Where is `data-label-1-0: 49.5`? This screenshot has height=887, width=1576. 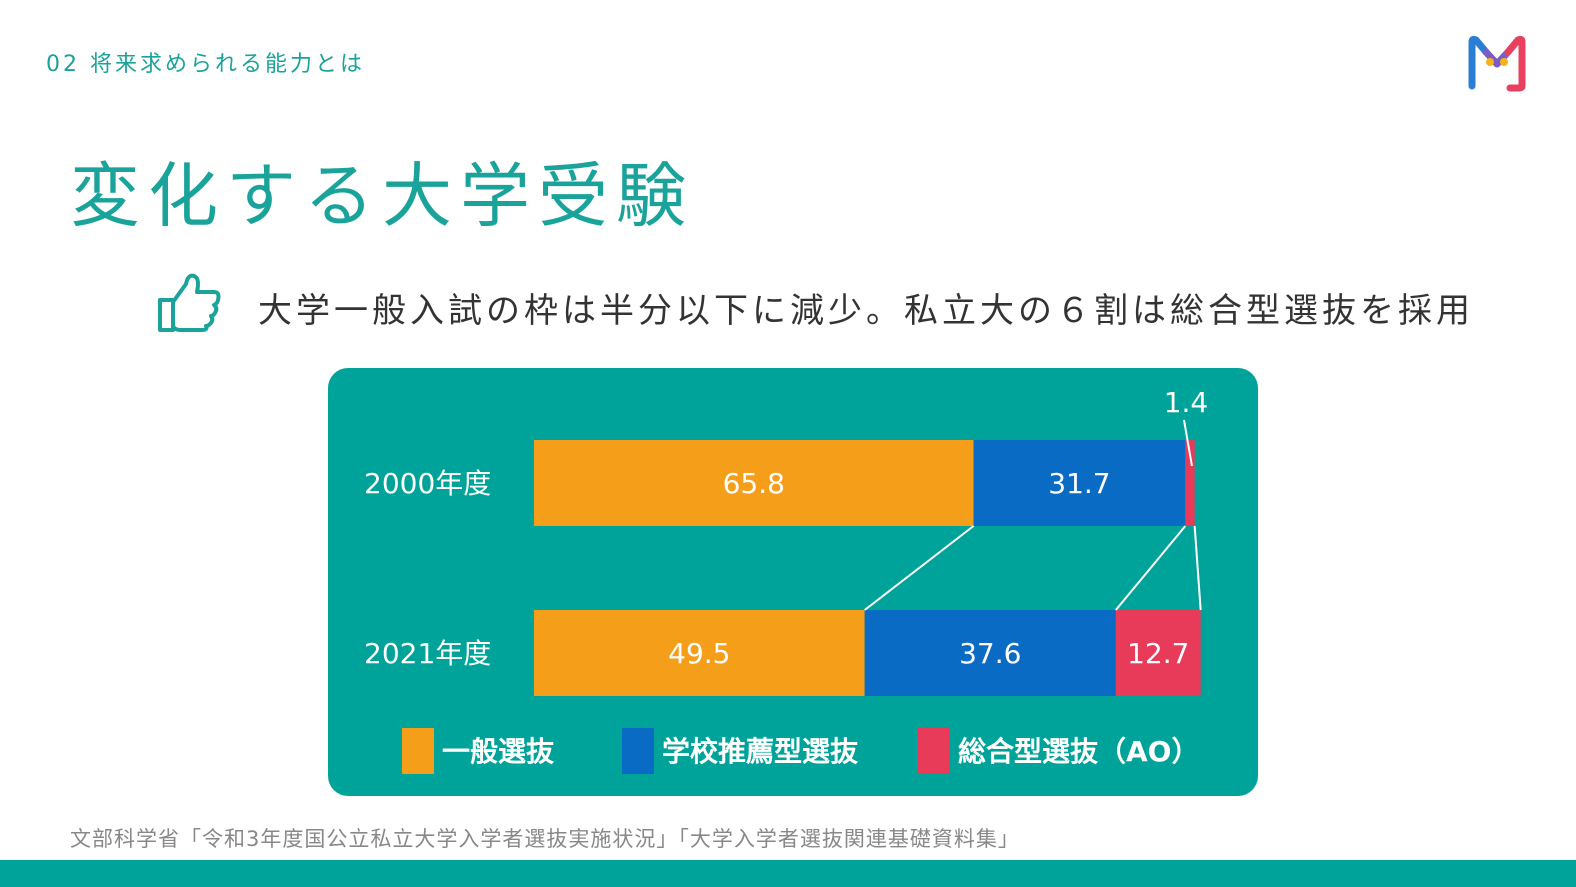
data-label-1-0: 49.5 is located at coordinates (699, 653).